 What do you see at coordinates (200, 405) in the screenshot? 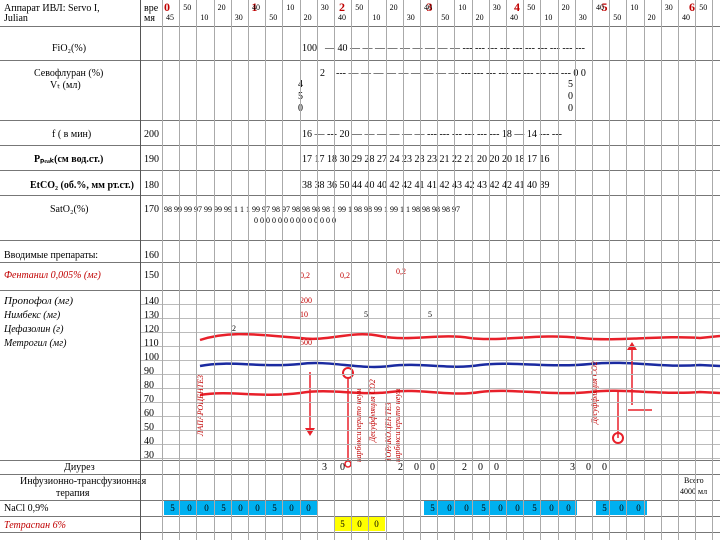
I see `annotation-laparocentesis: ЛАПАРОЦЕНТЕЗ` at bounding box center [200, 405].